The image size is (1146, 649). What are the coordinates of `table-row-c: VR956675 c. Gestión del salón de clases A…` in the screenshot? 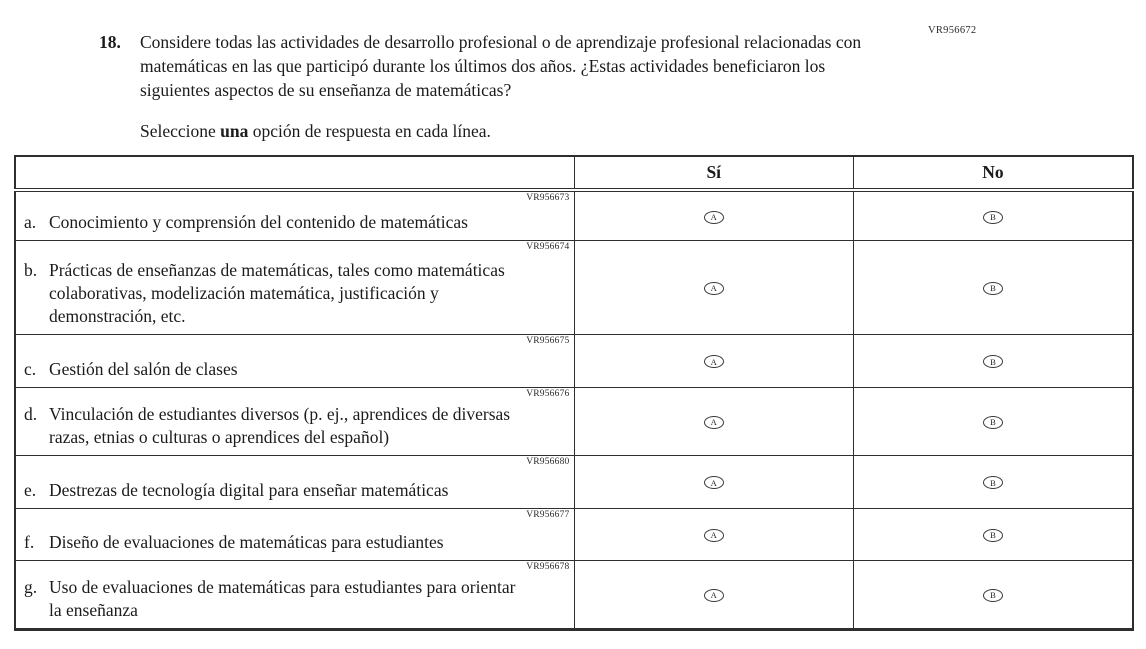 It's located at (574, 360).